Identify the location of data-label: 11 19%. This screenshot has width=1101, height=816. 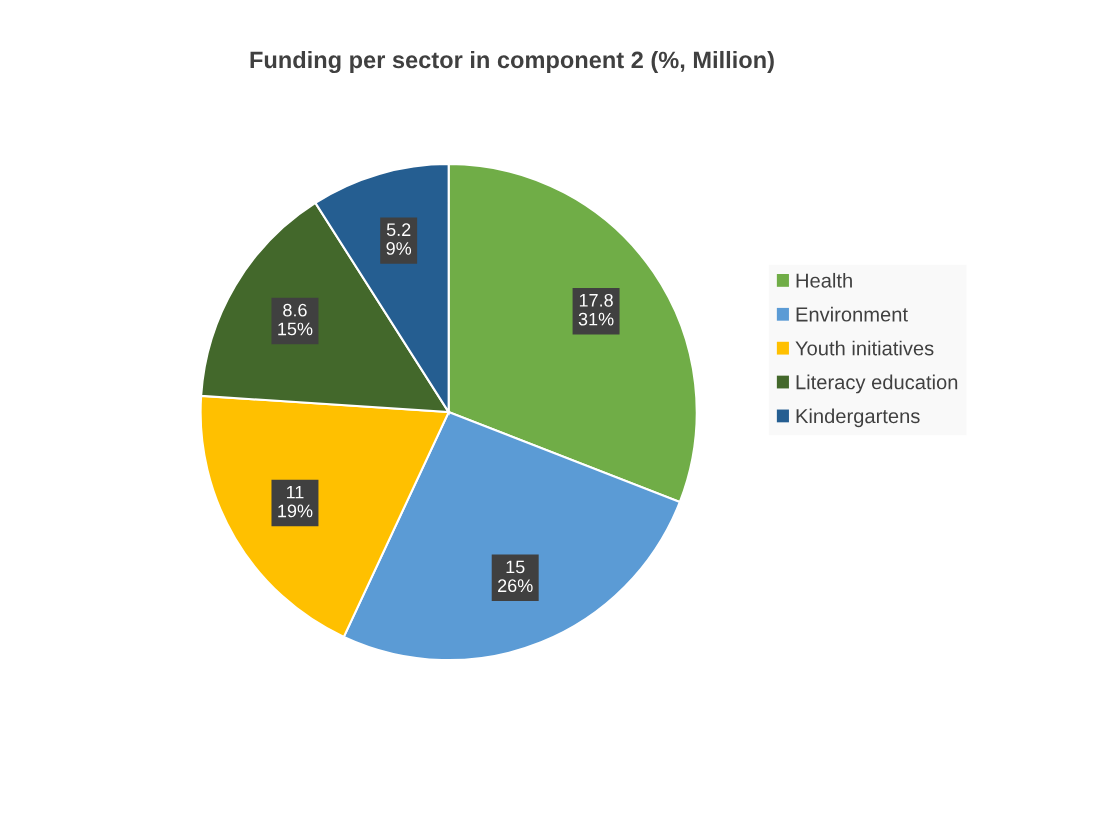
(295, 501).